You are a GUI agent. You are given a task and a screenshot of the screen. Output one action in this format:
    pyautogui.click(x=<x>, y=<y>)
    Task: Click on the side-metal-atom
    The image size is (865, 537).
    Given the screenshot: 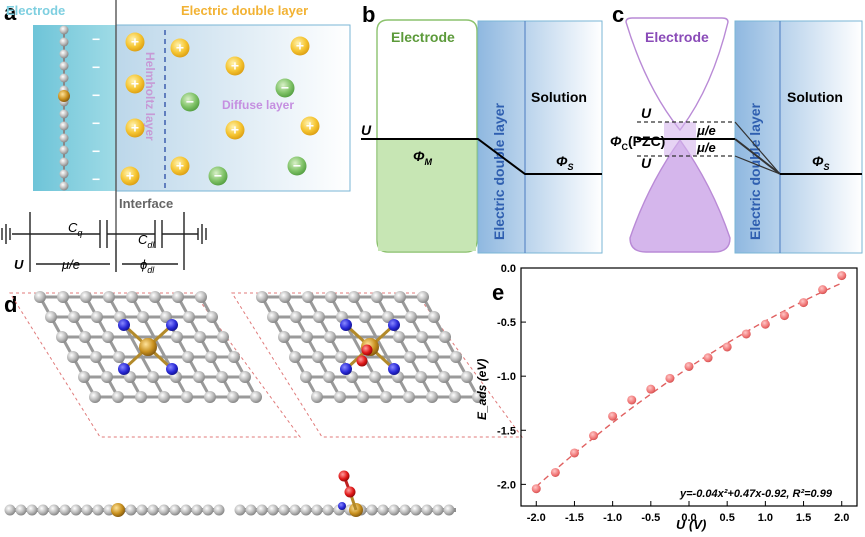 What is the action you would take?
    pyautogui.click(x=118, y=510)
    